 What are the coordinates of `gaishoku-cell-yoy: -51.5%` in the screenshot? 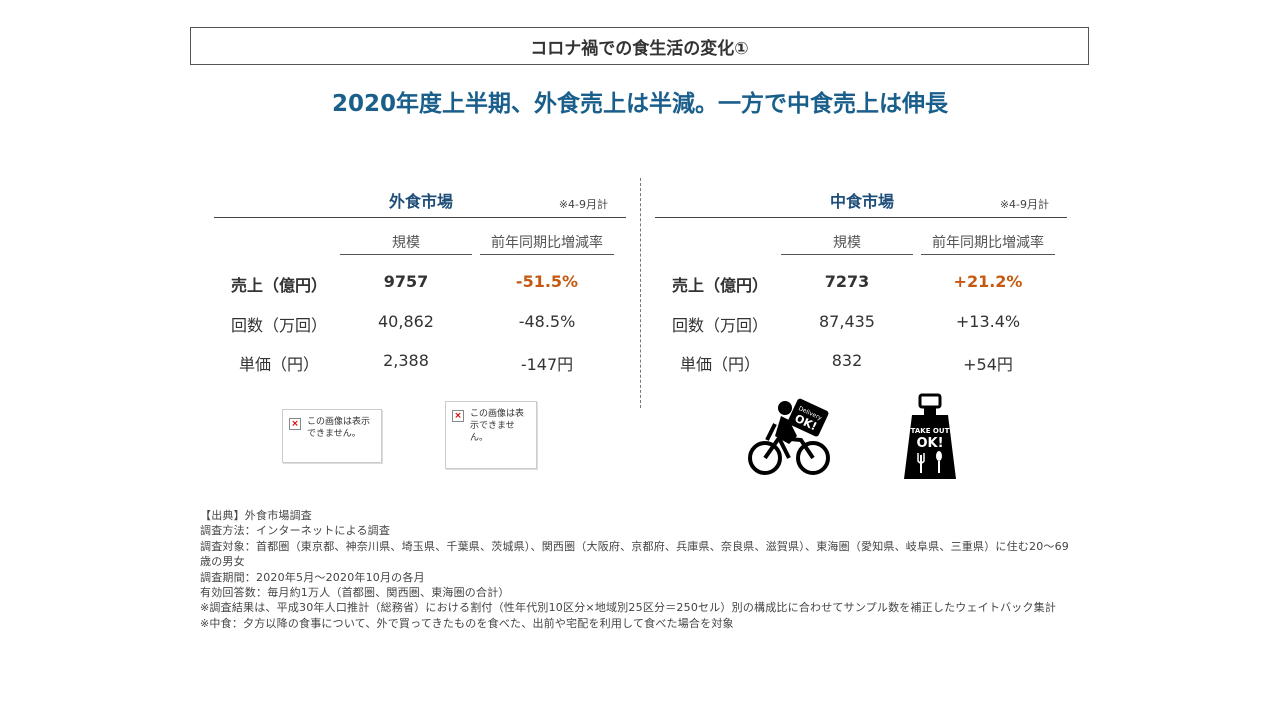 It's located at (547, 281).